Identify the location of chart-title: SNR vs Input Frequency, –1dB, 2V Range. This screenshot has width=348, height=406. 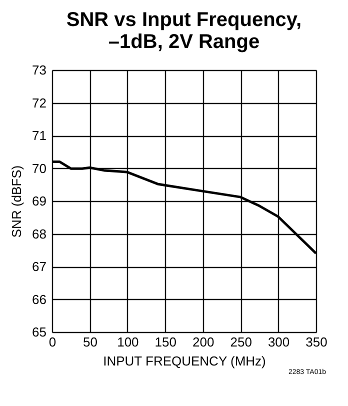
(184, 31).